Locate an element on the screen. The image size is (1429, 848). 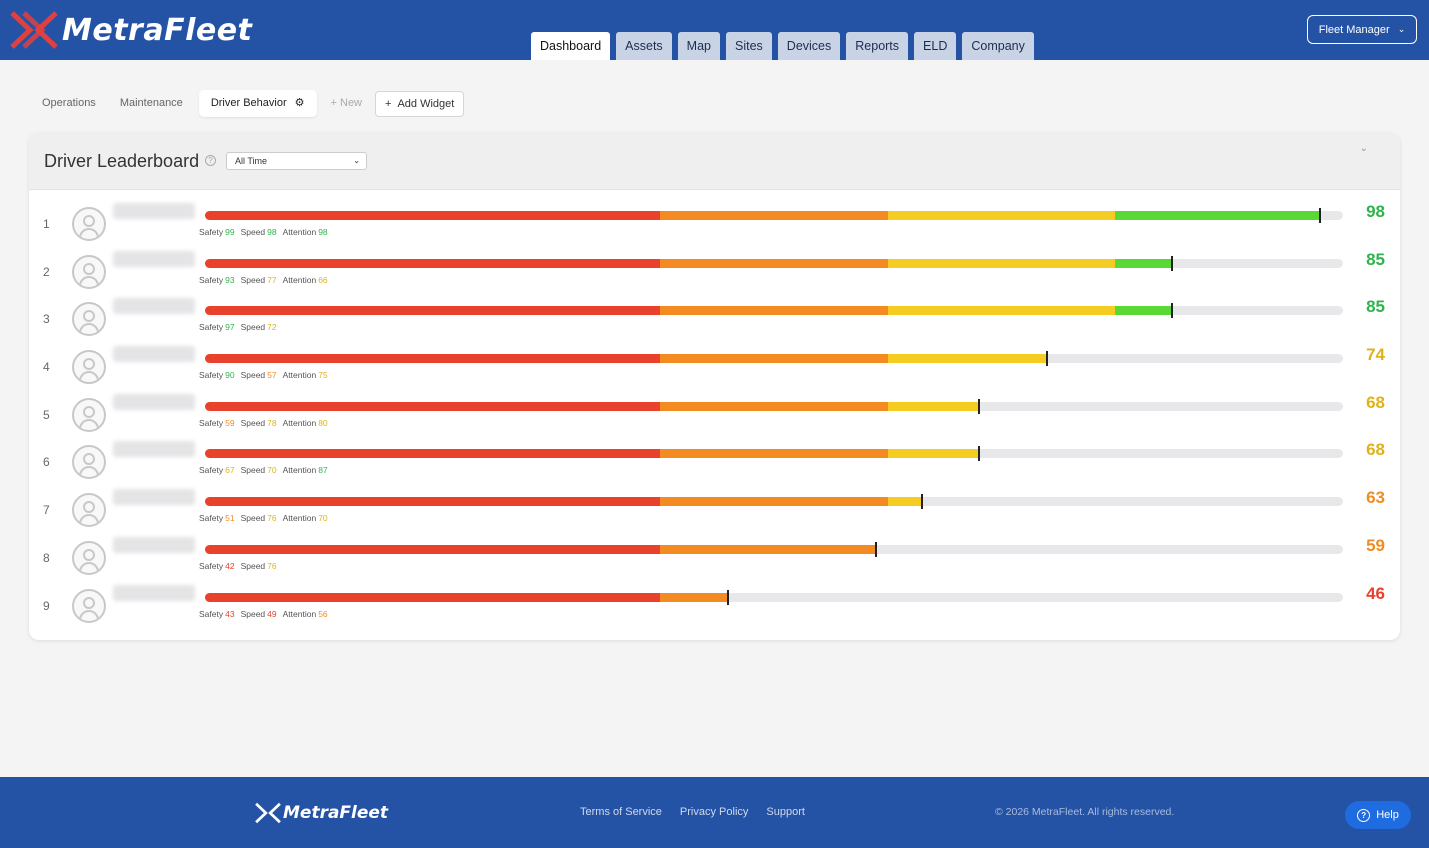
nav-tab-sites: Sites is located at coordinates (749, 46).